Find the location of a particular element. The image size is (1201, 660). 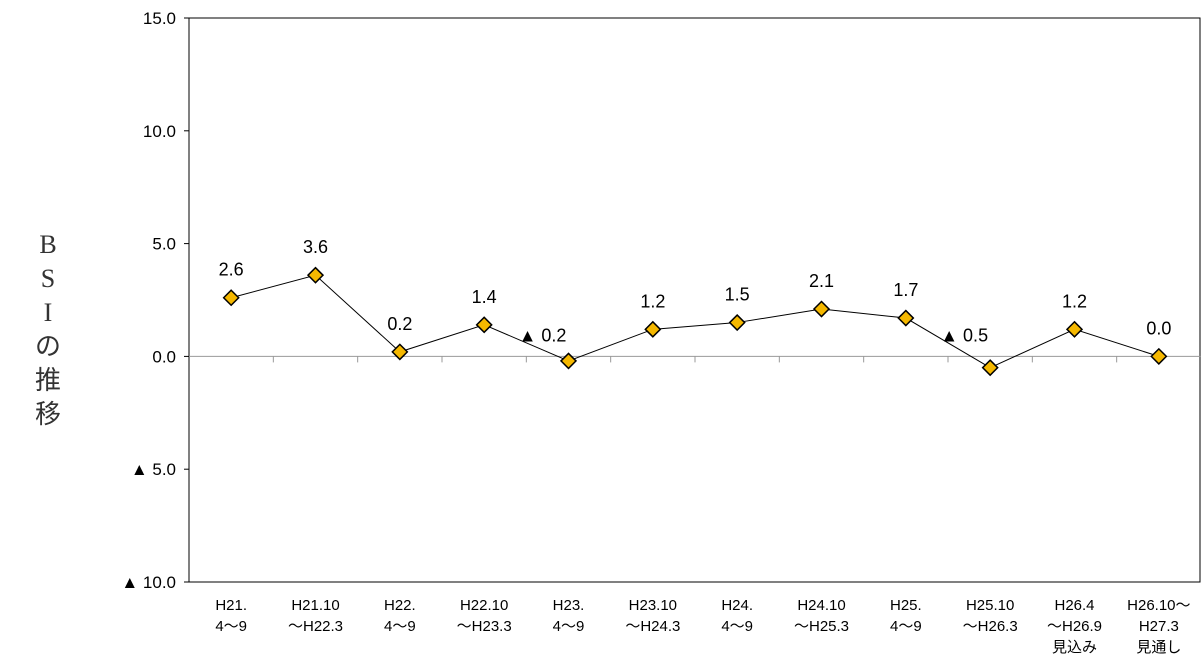

x-category-label: H25.10 is located at coordinates (990, 605).